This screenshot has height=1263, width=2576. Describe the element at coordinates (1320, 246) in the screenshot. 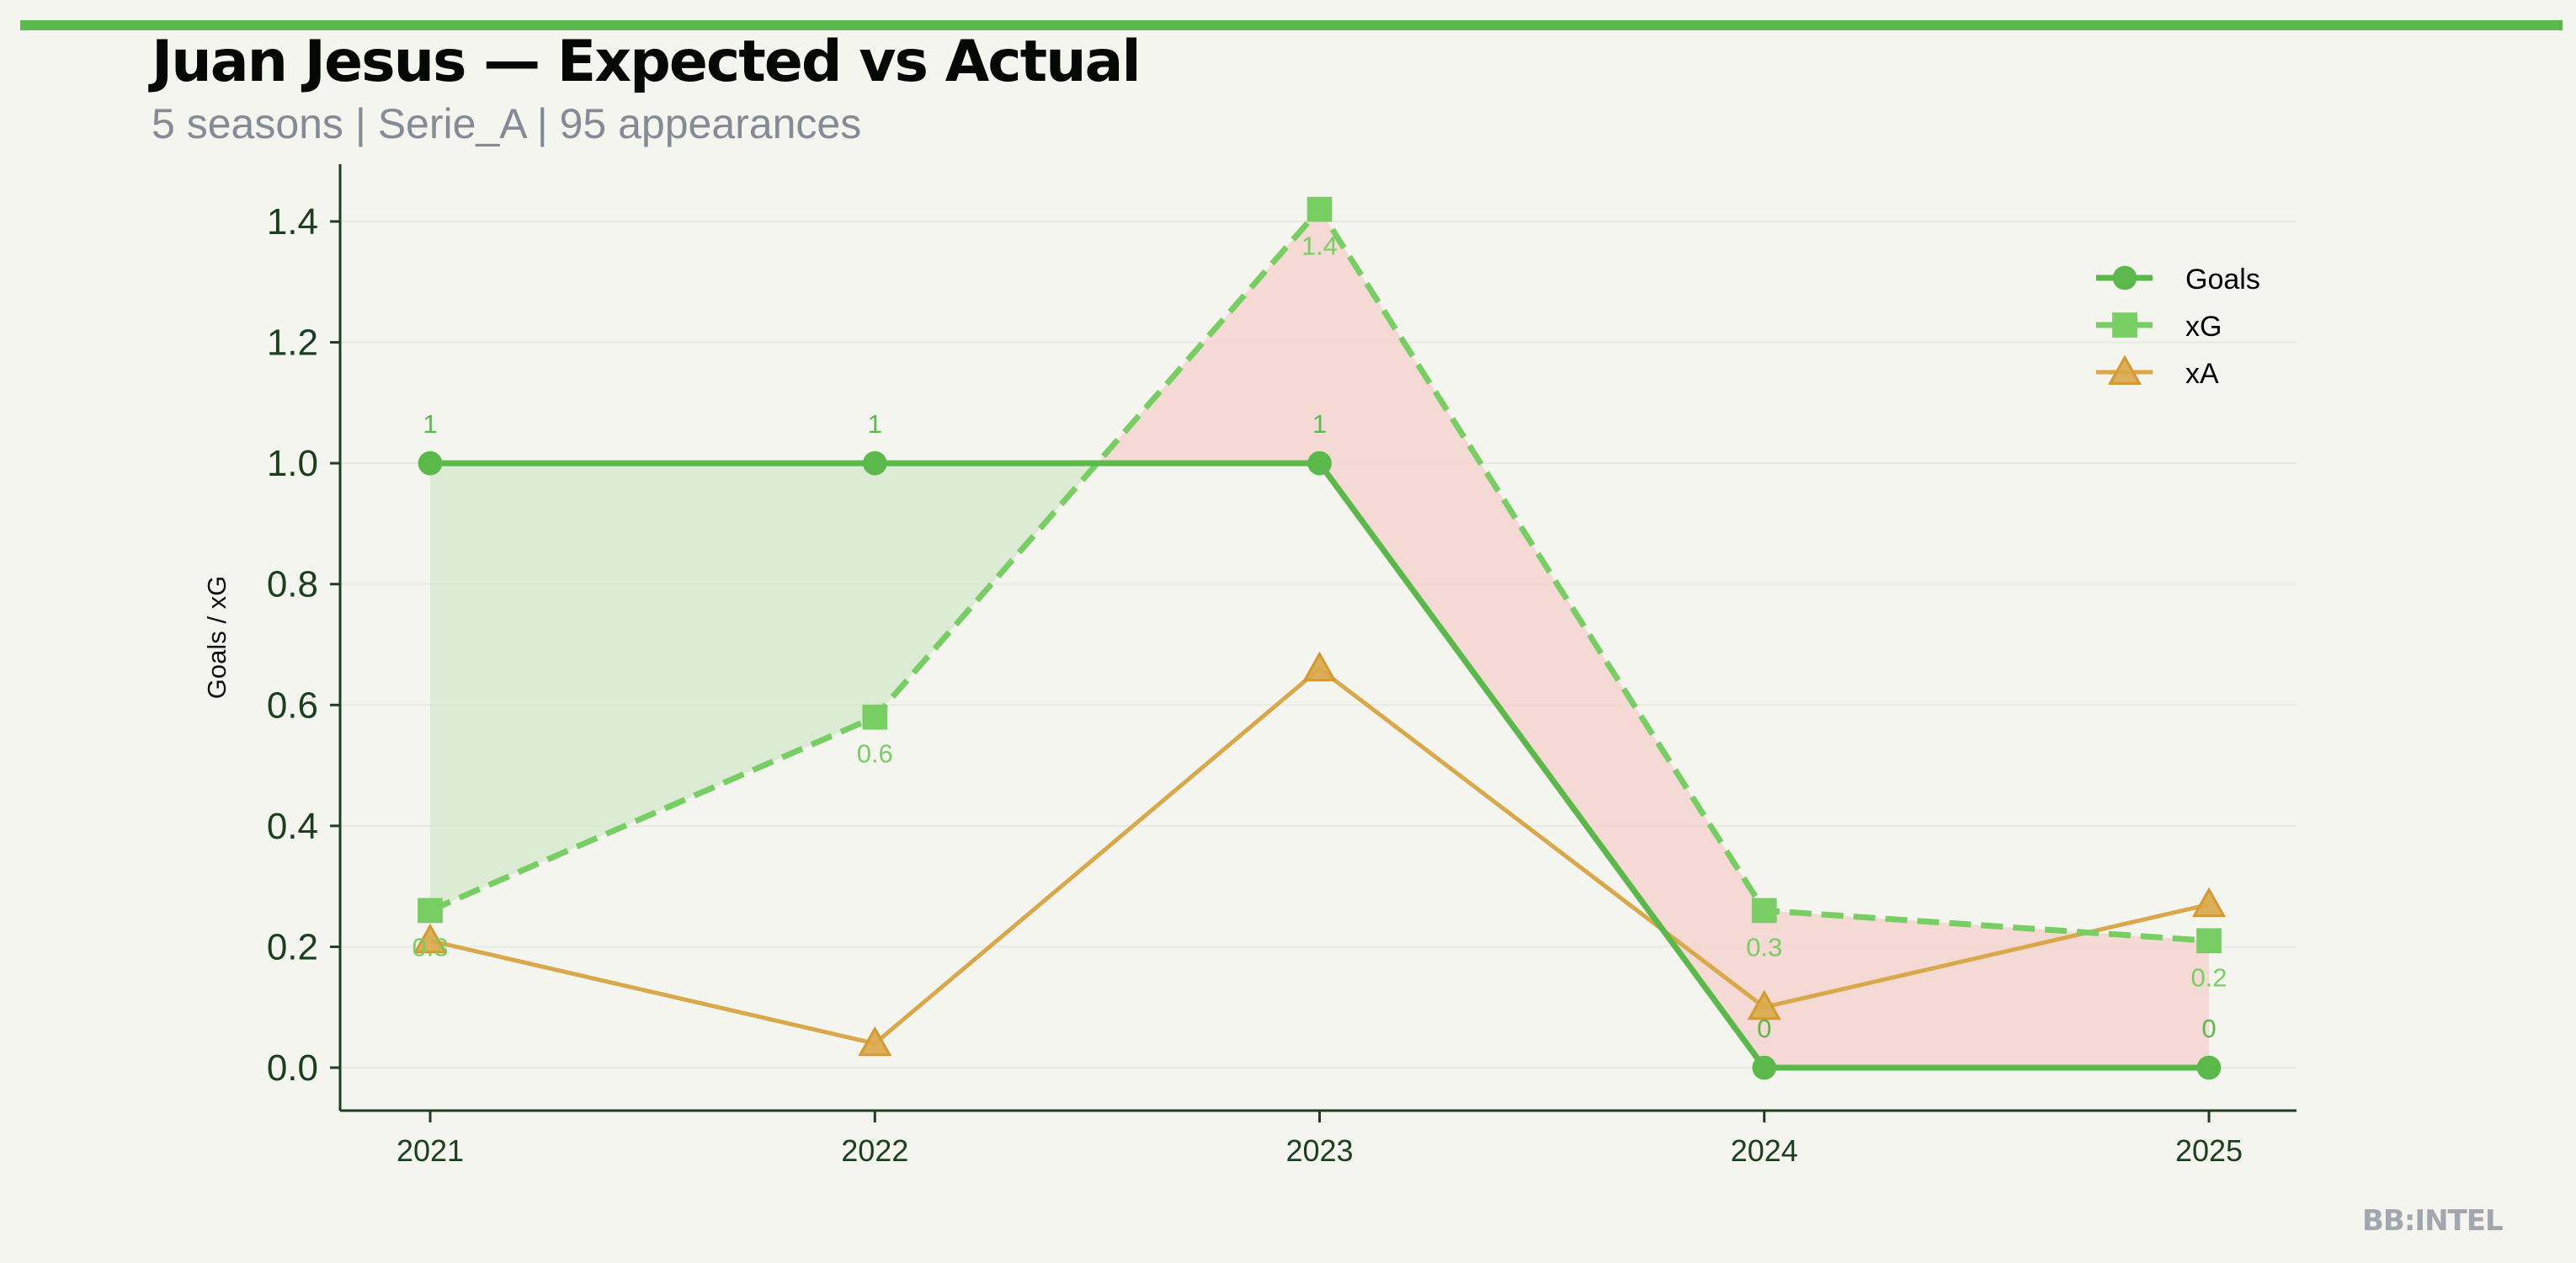

I see `xg-data-label: 1.4` at that location.